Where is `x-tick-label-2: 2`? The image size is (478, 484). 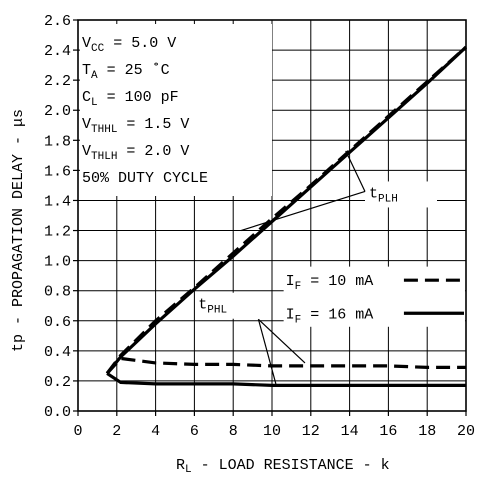 x-tick-label-2: 2 is located at coordinates (116, 431).